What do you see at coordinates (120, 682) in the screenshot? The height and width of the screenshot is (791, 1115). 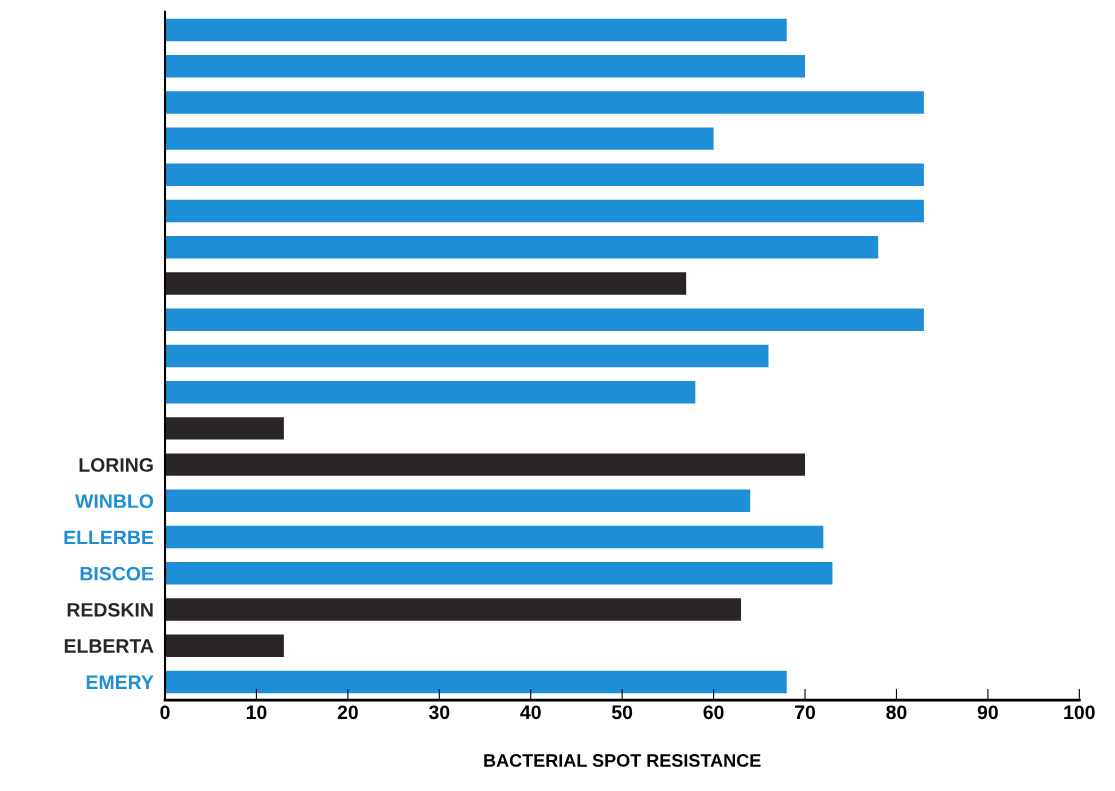 I see `y-tick-label: EMERY` at bounding box center [120, 682].